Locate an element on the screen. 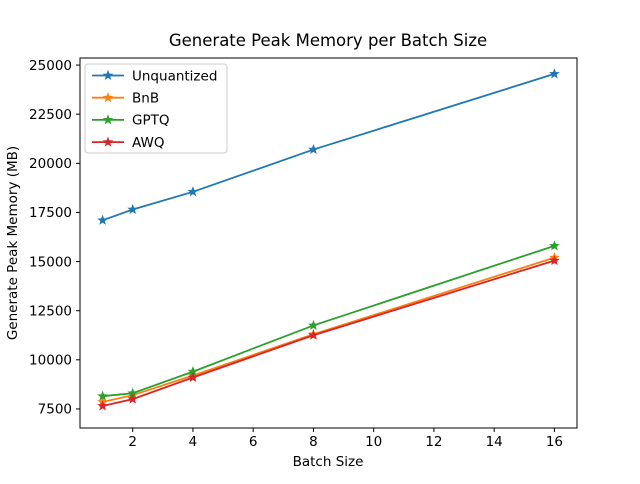  x-tick-label: 16 is located at coordinates (554, 442).